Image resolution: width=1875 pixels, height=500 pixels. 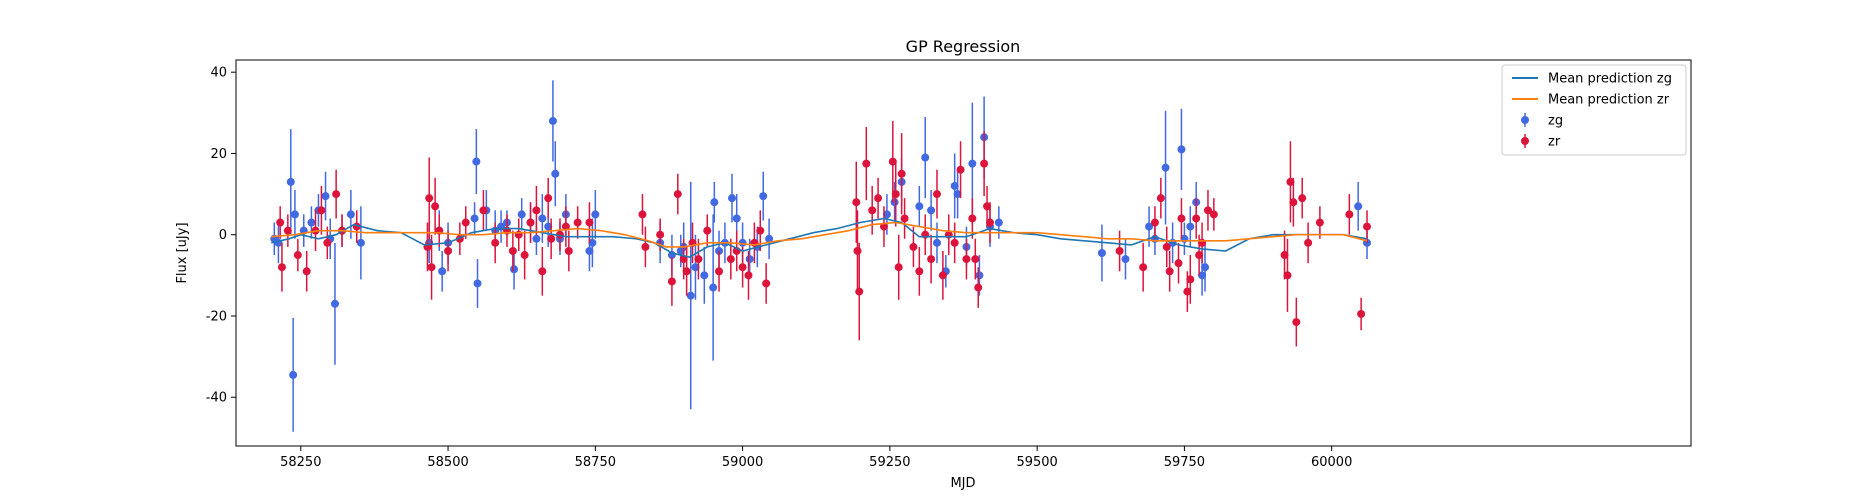 I want to click on legend-label: Mean prediction zg, so click(x=1610, y=79).